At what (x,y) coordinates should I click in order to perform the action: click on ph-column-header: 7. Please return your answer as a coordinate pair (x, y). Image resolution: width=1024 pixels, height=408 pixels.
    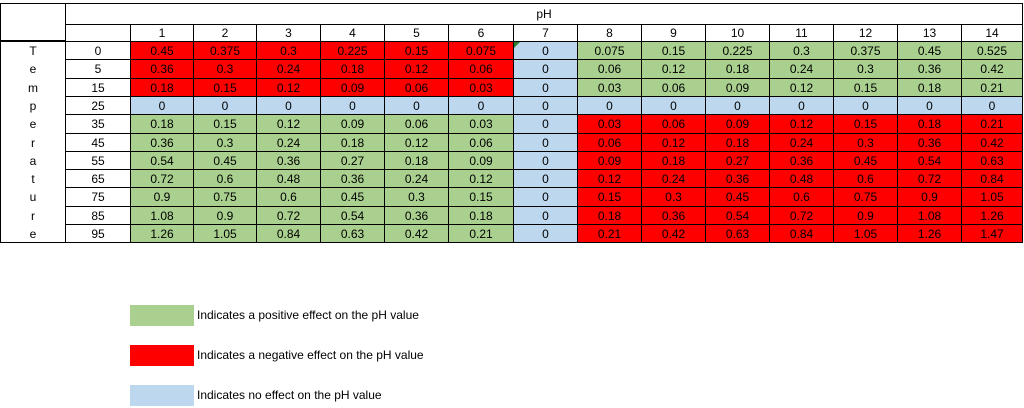
    Looking at the image, I should click on (545, 33).